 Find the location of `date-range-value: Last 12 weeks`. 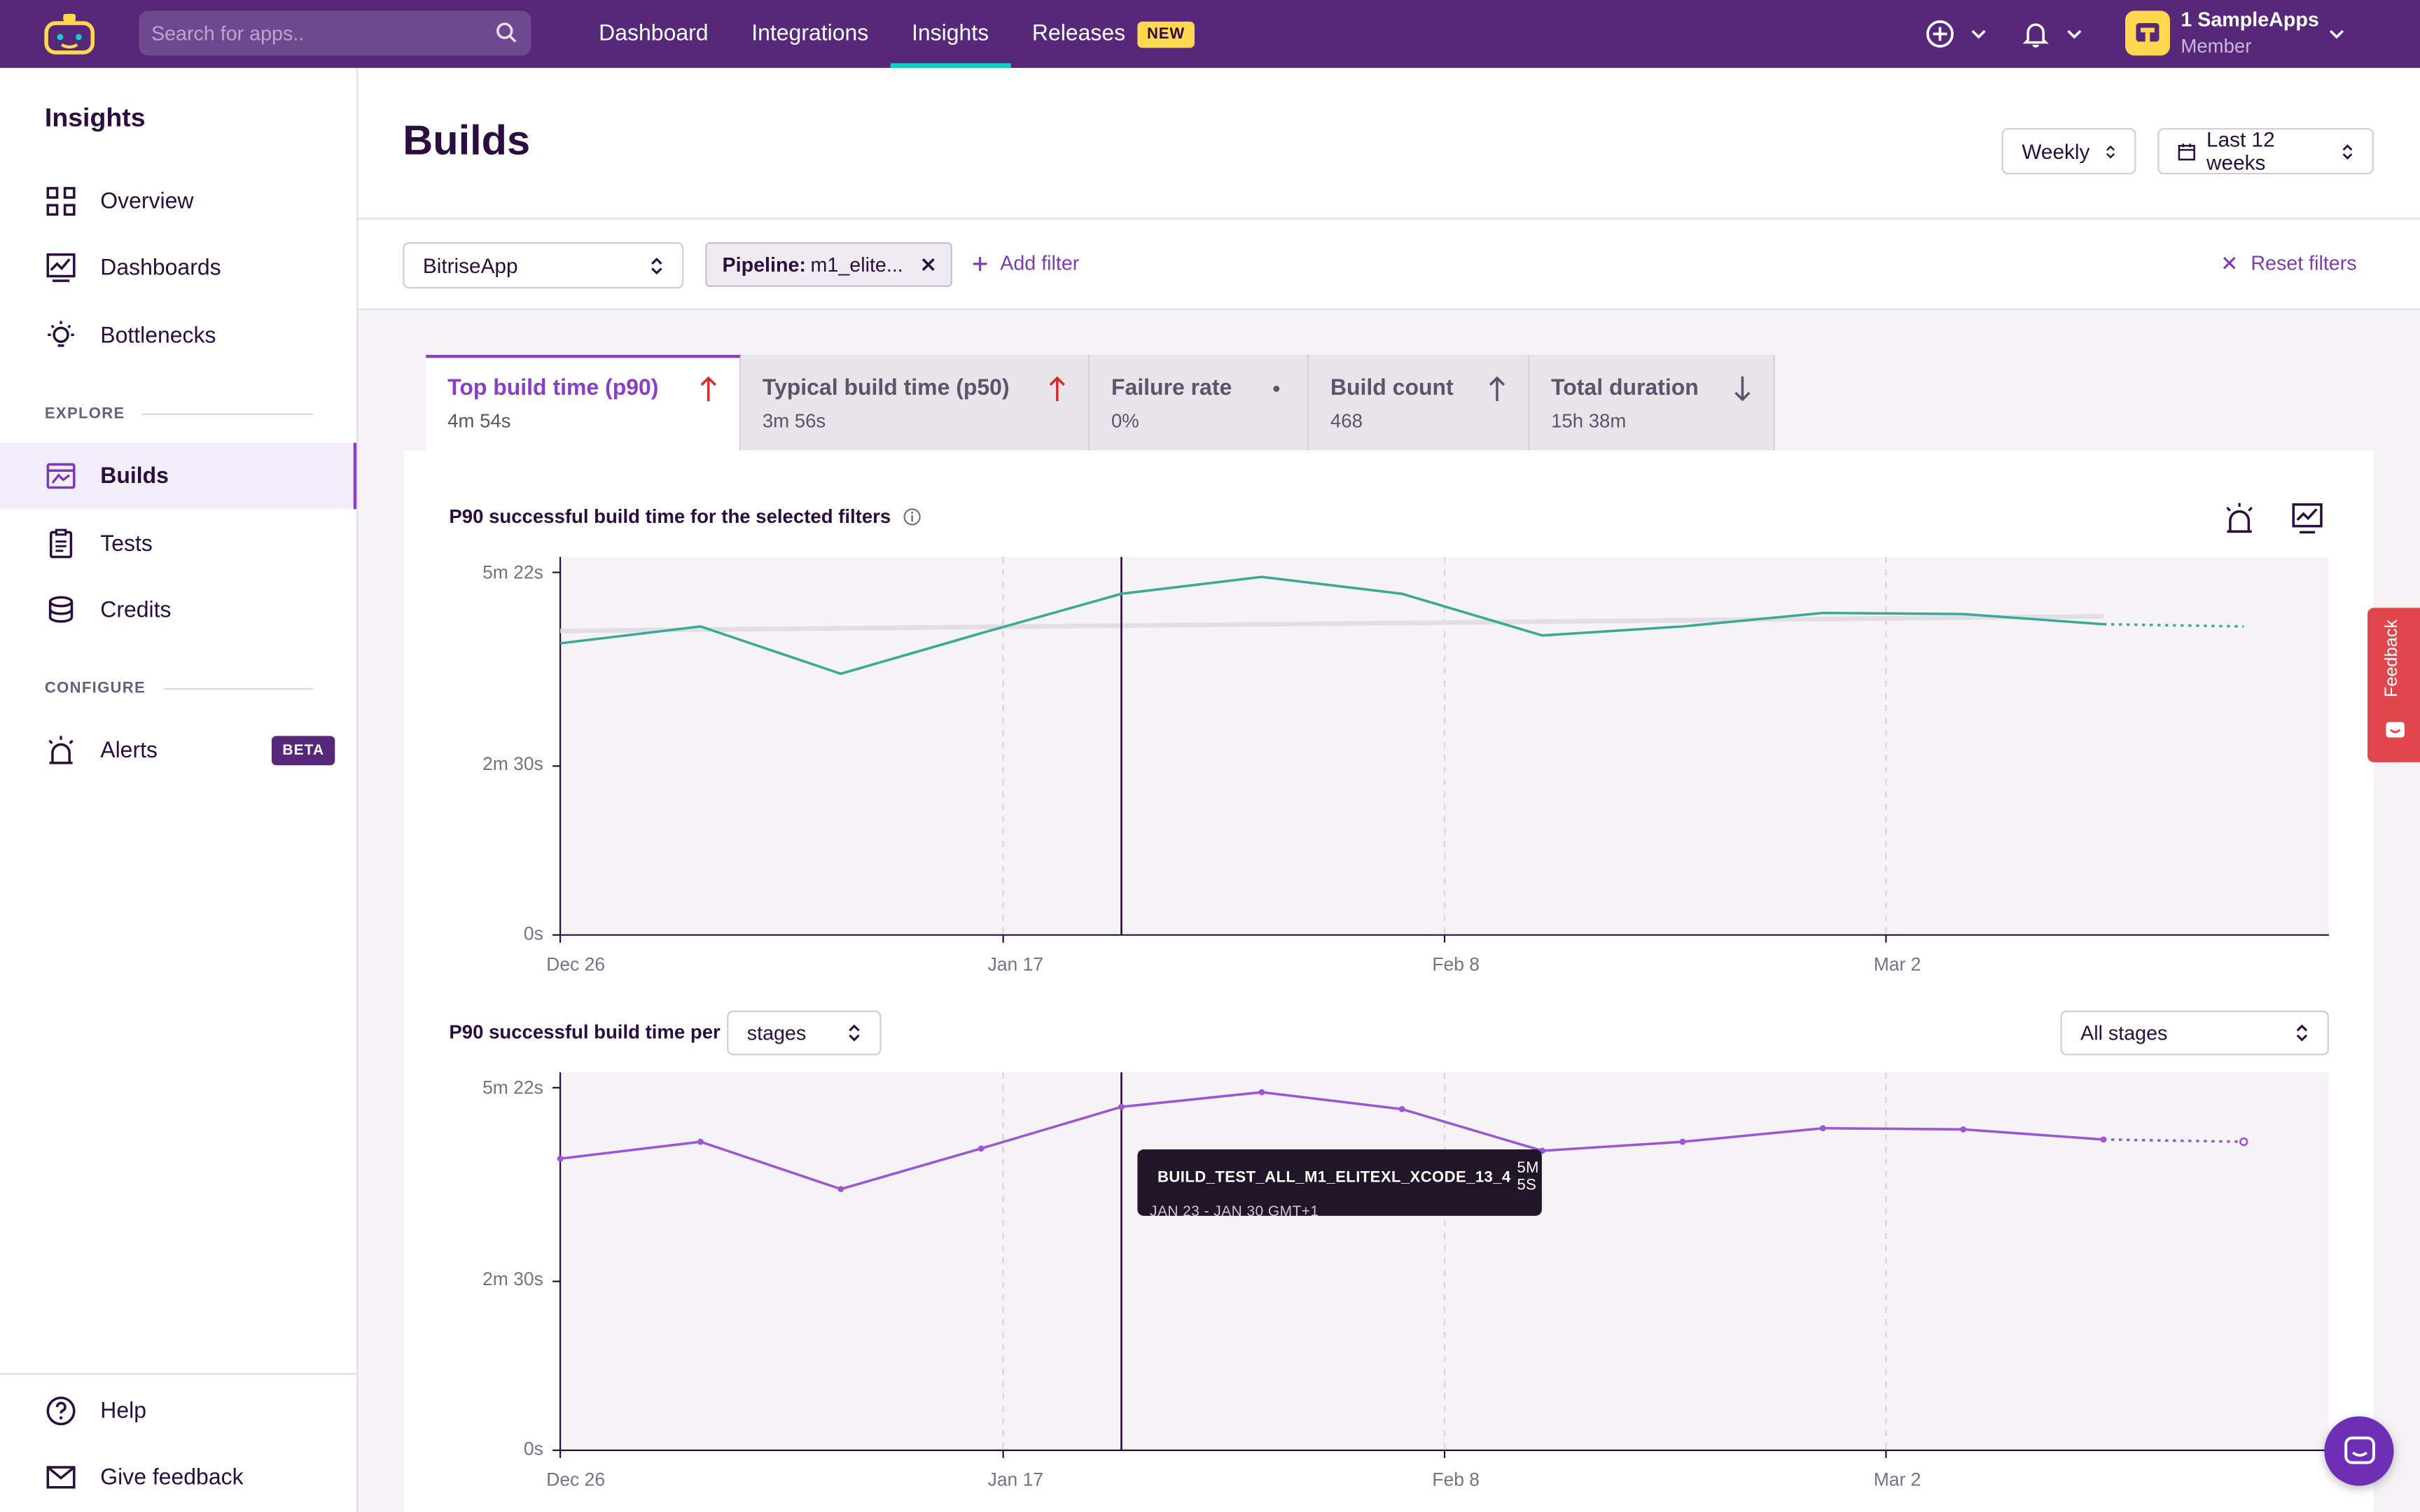

date-range-value: Last 12 weeks is located at coordinates (2240, 151).